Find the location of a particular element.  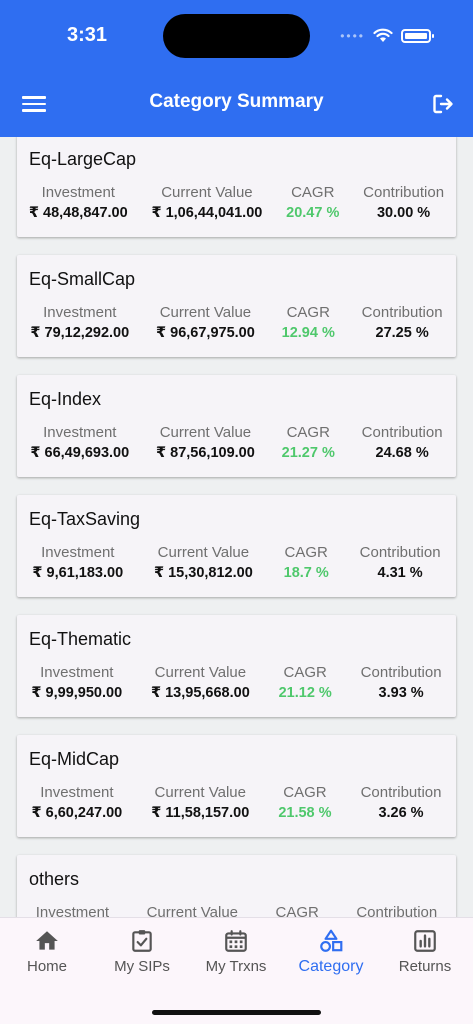

menu-button is located at coordinates (34, 103).